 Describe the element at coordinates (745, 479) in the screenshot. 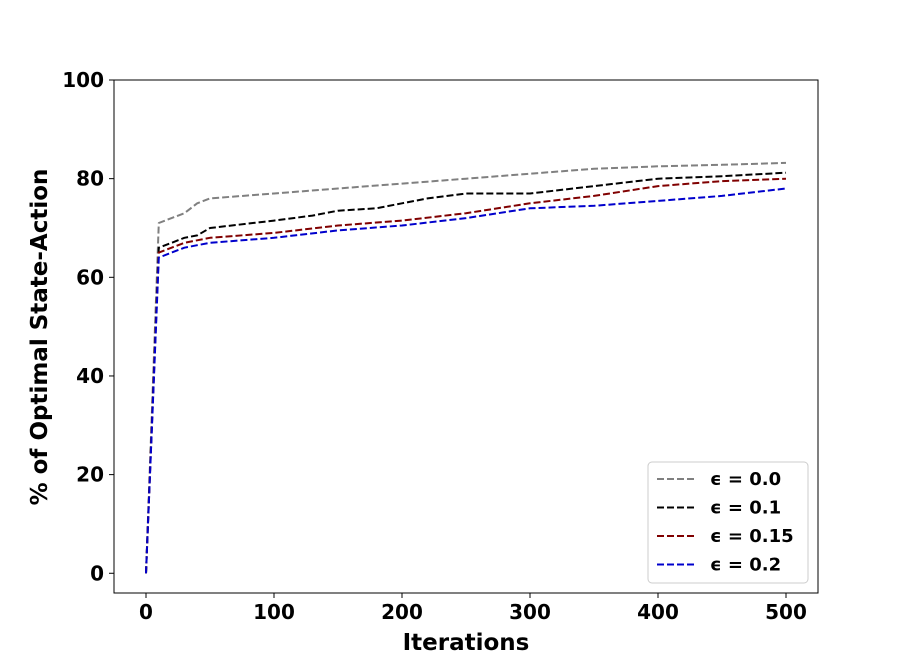

I see `legend-label: ϵ = 0.0` at that location.